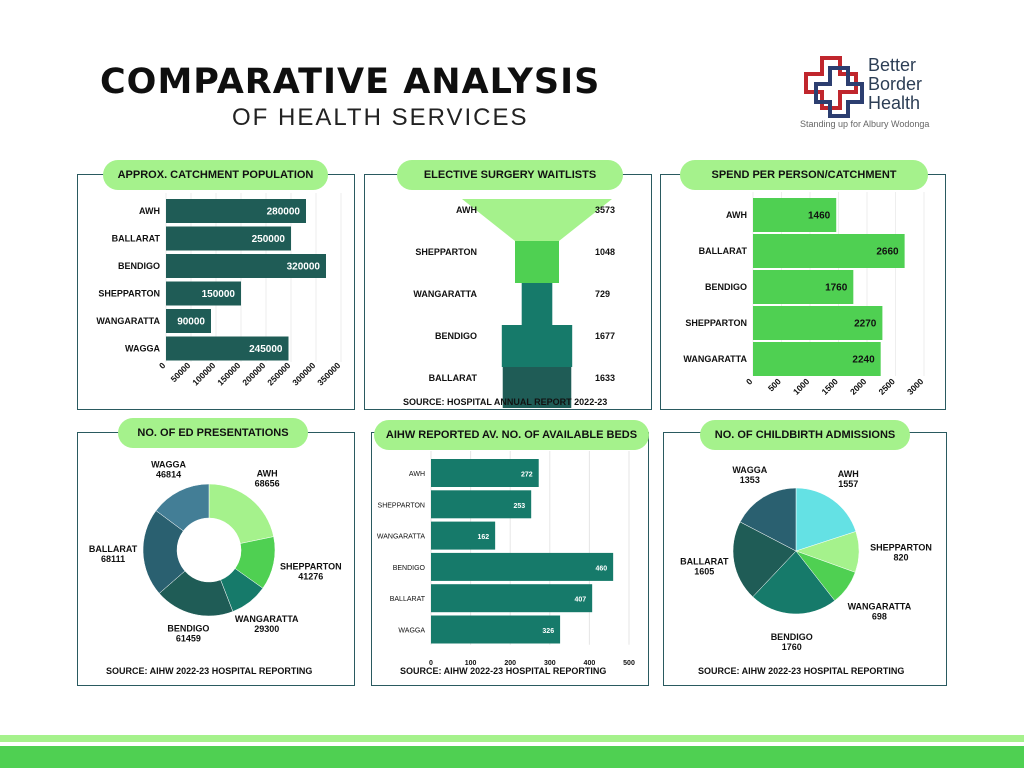 Image resolution: width=1024 pixels, height=768 pixels. I want to click on data-label: 2660, so click(887, 252).